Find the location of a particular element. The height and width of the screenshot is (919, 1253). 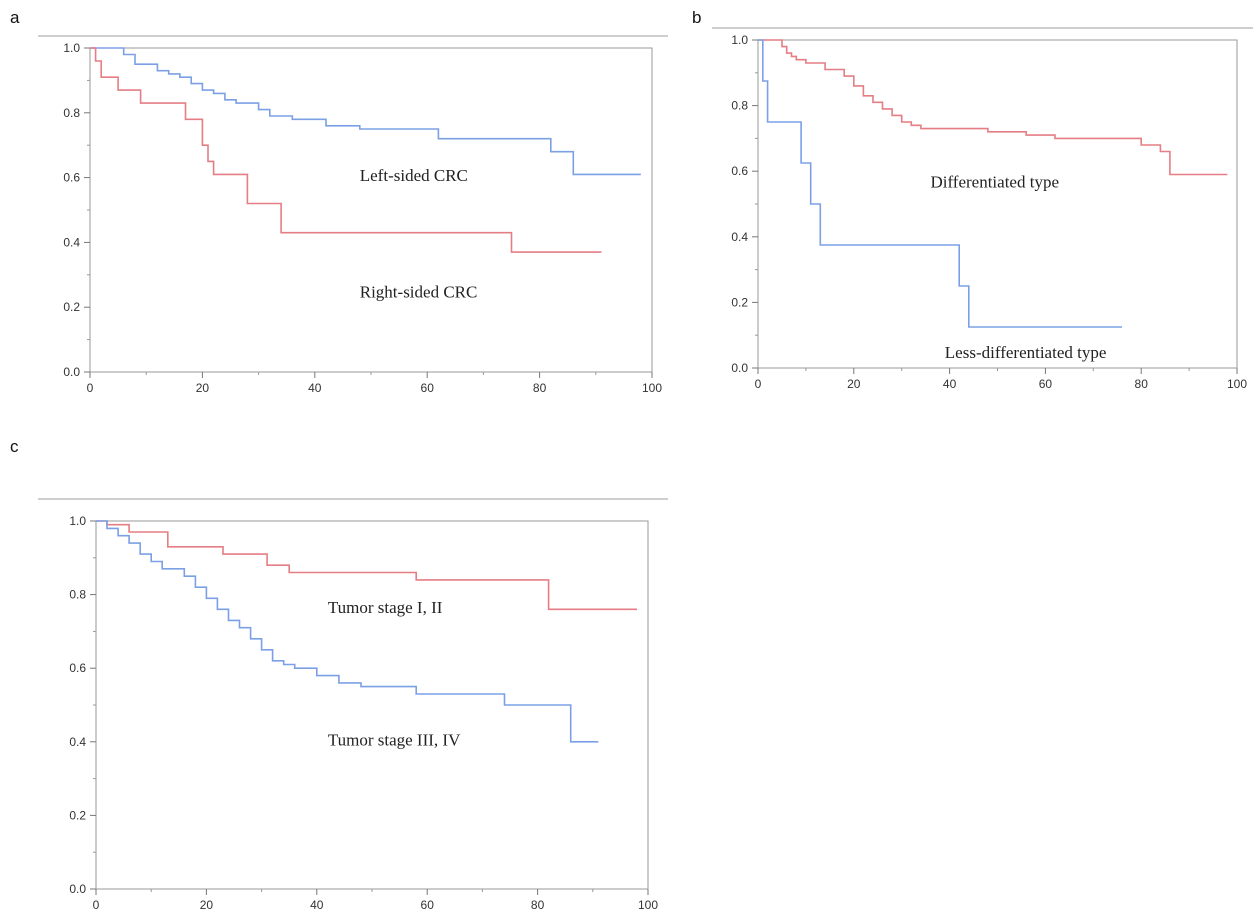

curve-annotation: Less-differentiated type is located at coordinates (1026, 352).